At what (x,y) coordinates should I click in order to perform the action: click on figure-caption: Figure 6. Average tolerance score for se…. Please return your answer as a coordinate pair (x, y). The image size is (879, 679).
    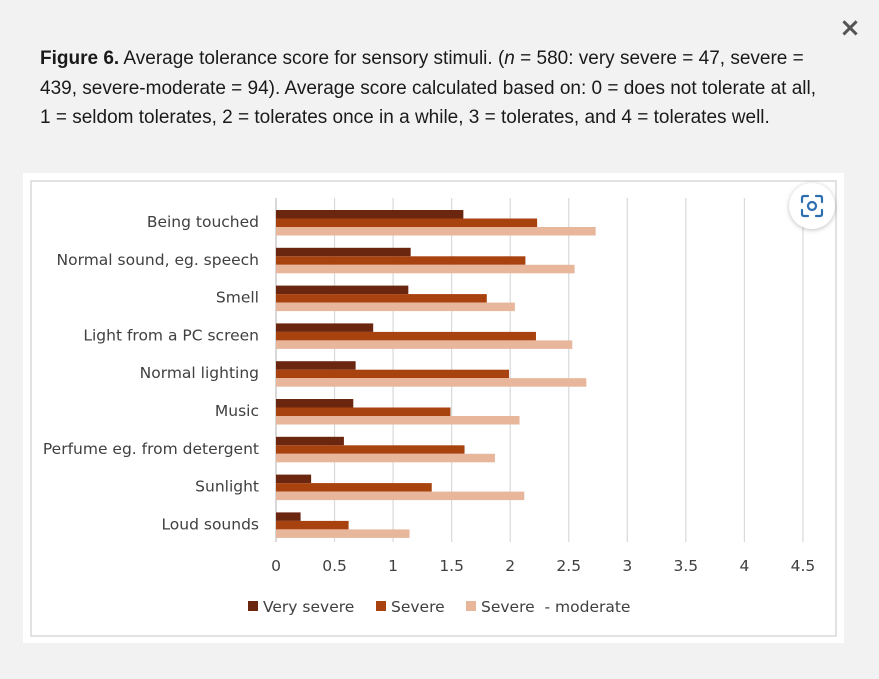
    Looking at the image, I should click on (435, 88).